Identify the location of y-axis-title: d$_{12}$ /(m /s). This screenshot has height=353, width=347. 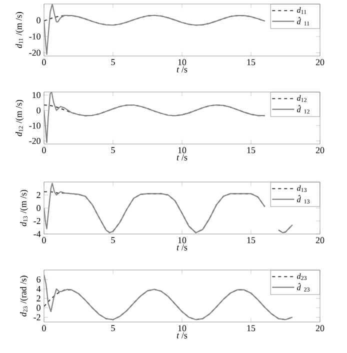
(20, 118).